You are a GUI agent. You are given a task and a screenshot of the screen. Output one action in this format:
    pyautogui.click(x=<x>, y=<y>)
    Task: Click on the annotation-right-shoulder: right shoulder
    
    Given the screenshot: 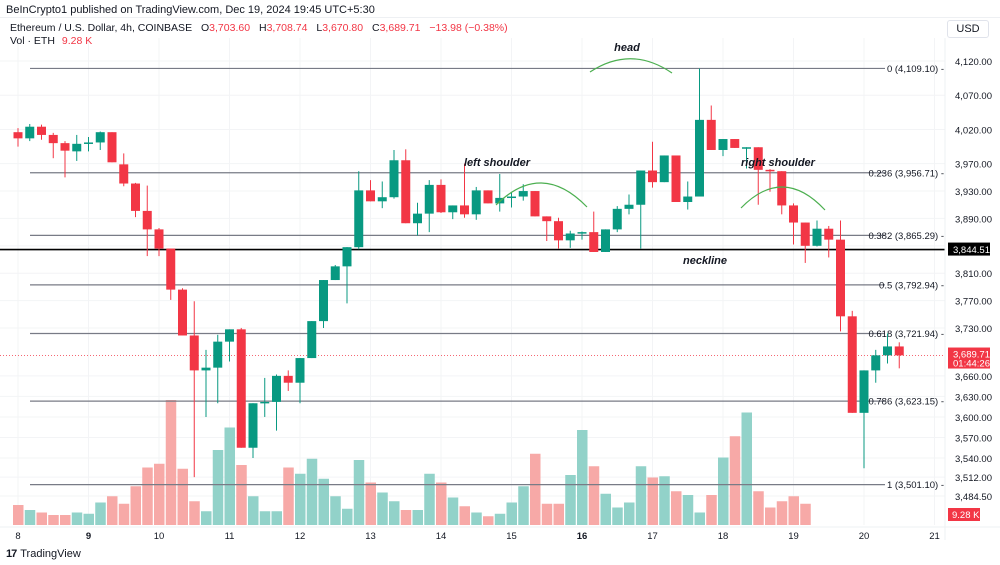 What is the action you would take?
    pyautogui.click(x=778, y=163)
    